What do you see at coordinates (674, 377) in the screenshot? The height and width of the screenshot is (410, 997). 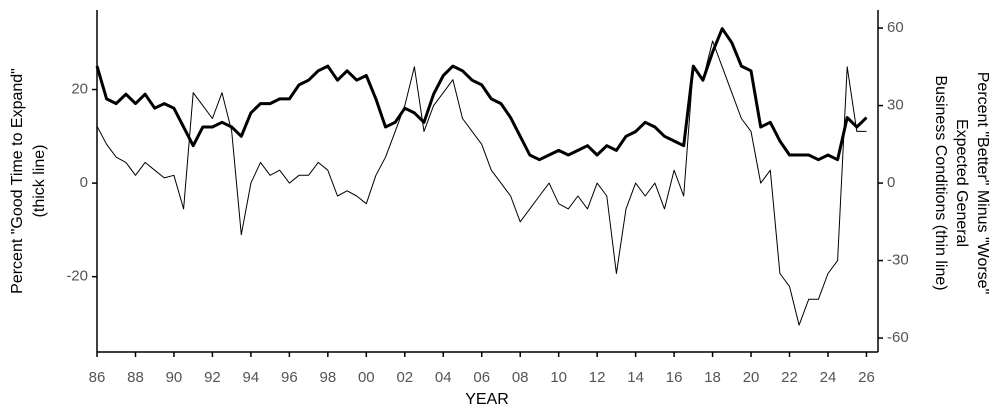 I see `x-tick-label: 16` at bounding box center [674, 377].